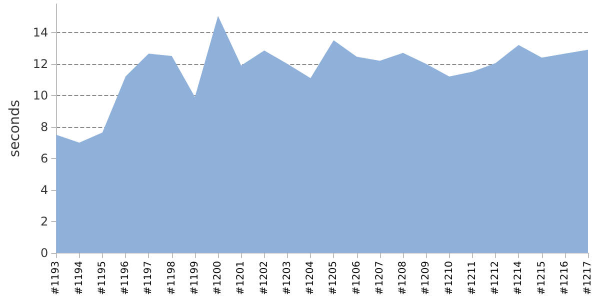 The image size is (600, 300). Describe the element at coordinates (264, 278) in the screenshot. I see `x-tick-label: #1202` at that location.